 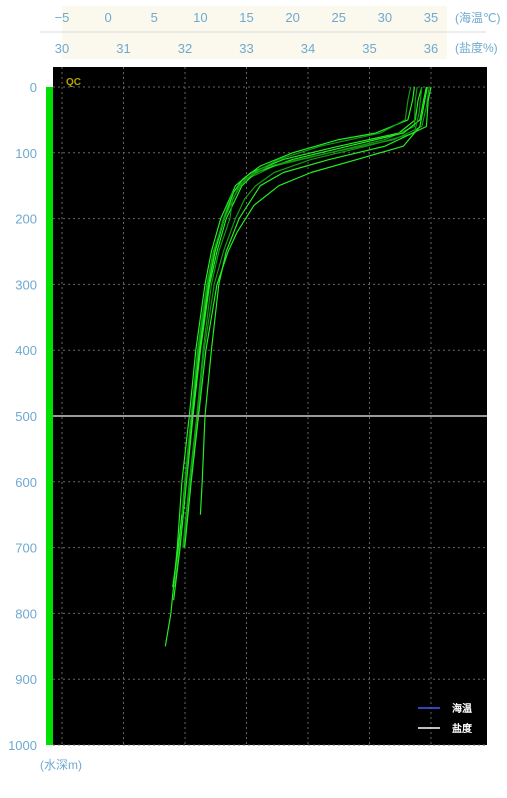 I want to click on temperature-tick-labels: −5 0 5 10 15 20 25 30 35, so click(x=247, y=17).